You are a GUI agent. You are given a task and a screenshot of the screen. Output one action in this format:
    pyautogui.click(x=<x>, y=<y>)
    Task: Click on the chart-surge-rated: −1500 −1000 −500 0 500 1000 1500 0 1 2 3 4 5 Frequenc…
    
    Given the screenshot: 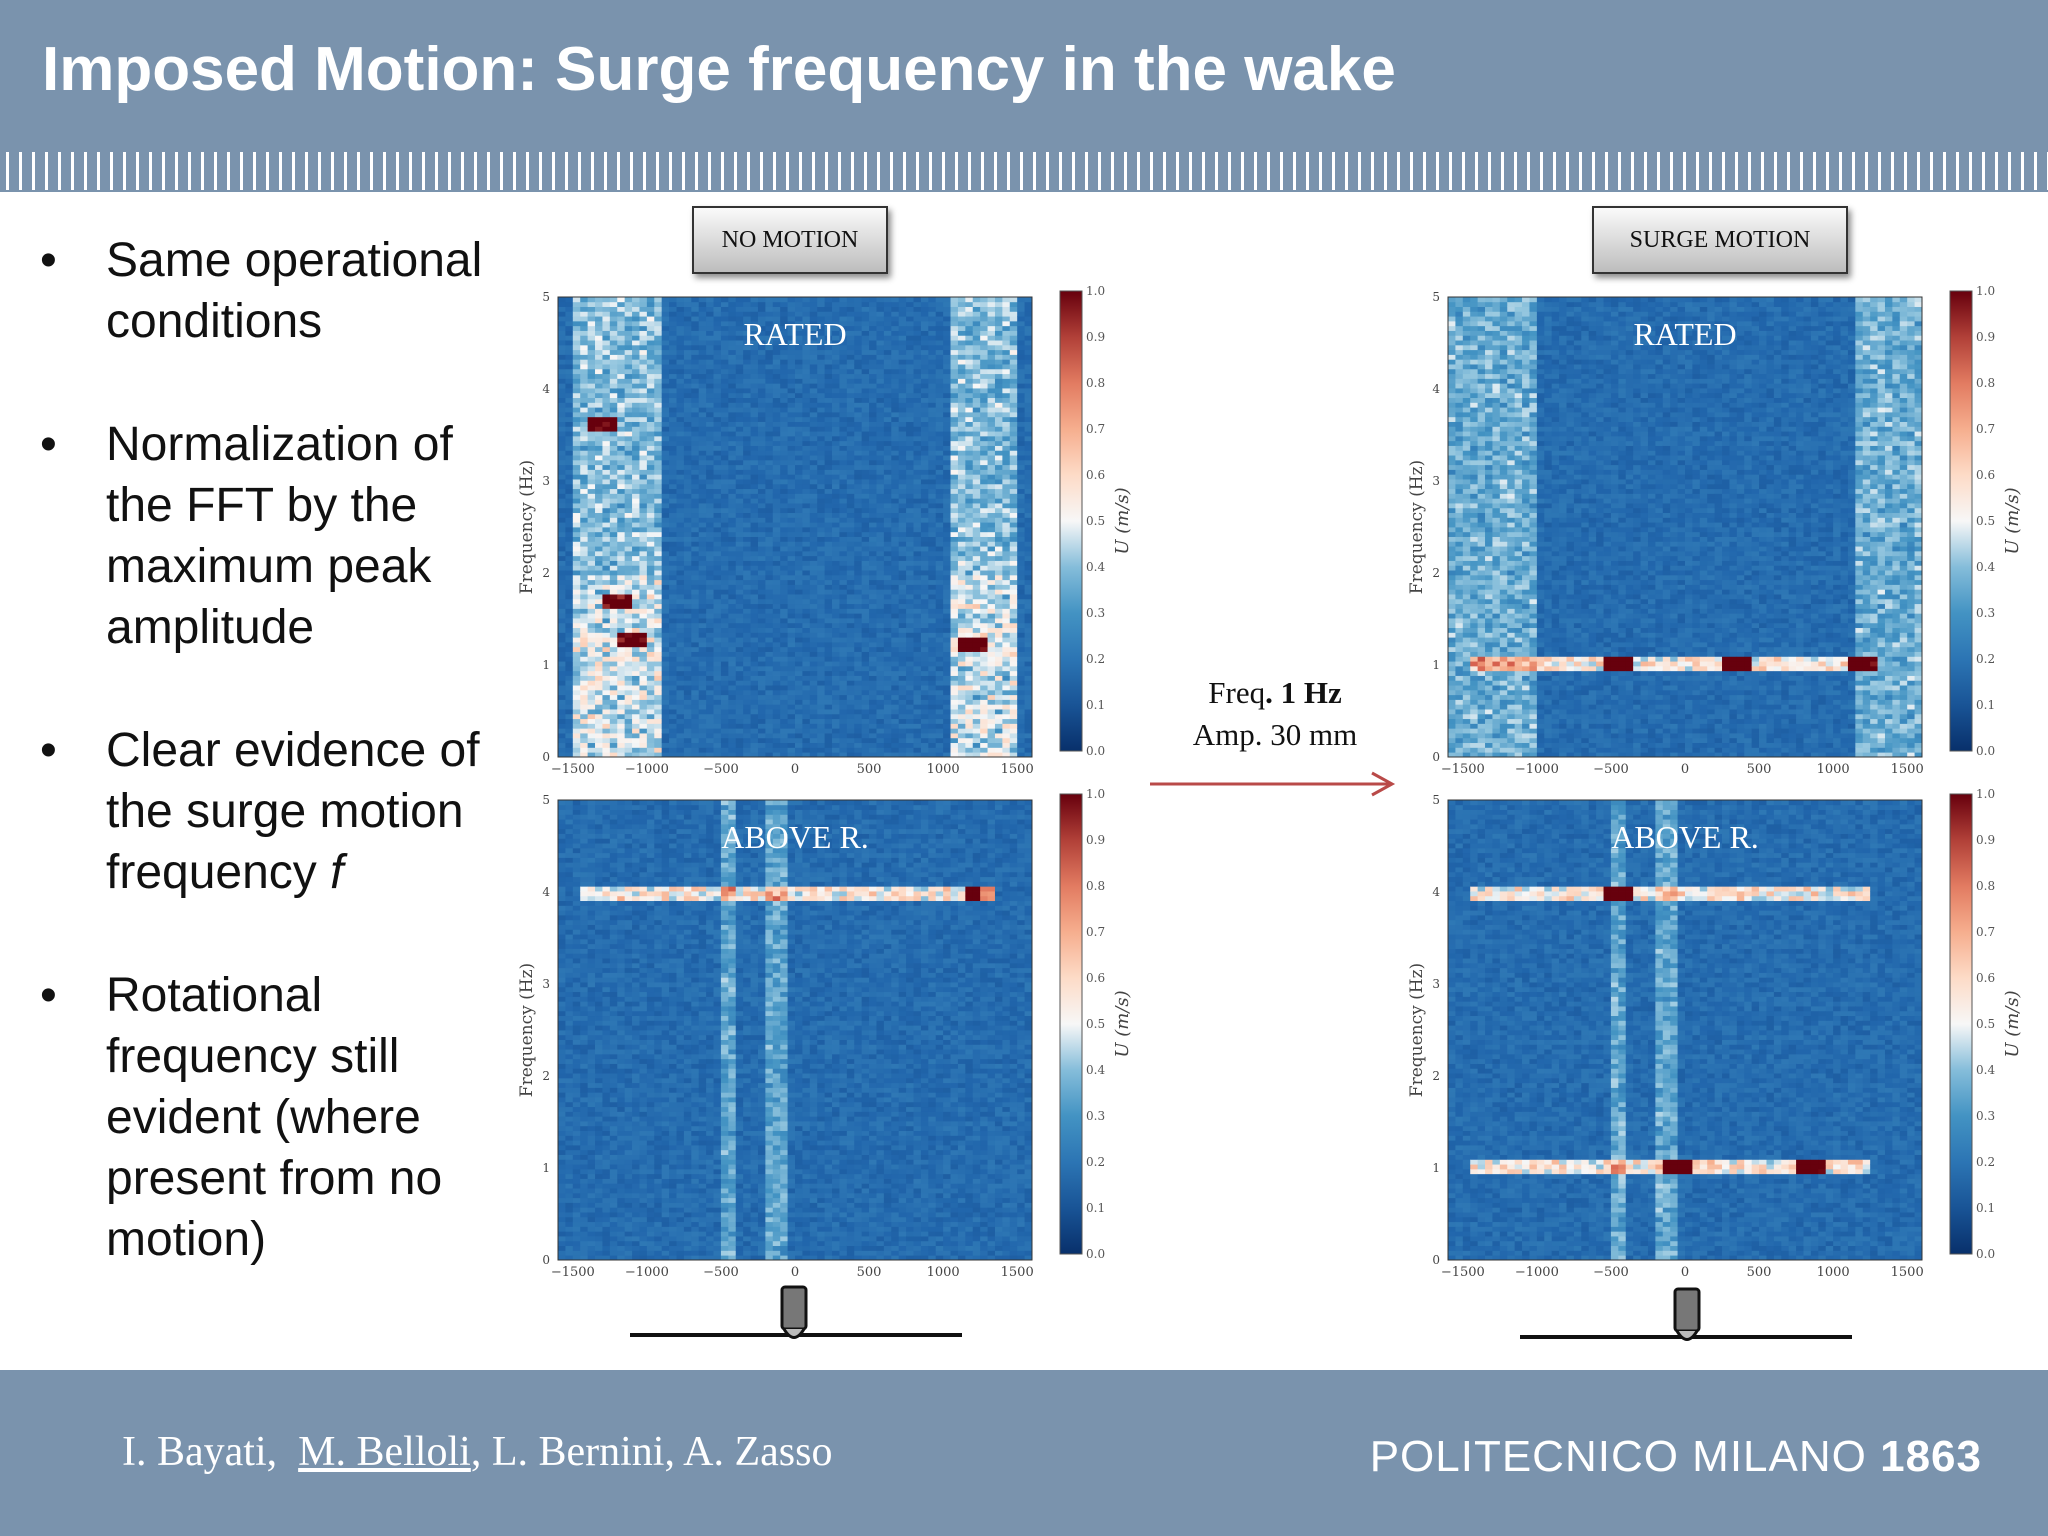 What is the action you would take?
    pyautogui.click(x=1720, y=534)
    